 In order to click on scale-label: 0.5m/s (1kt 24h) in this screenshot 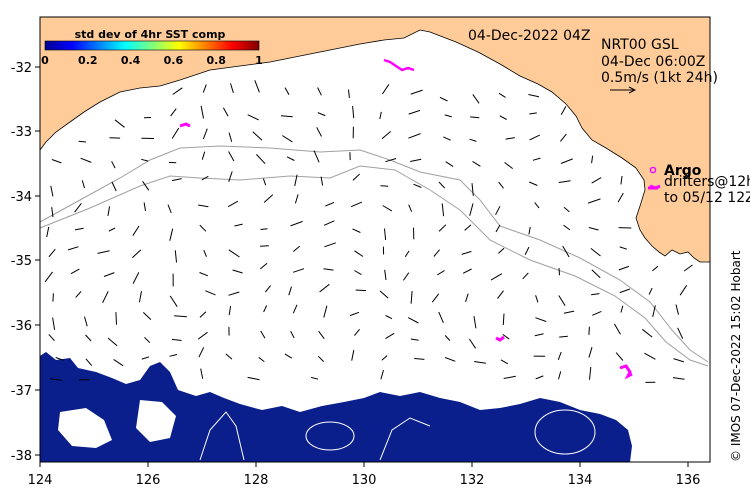, I will do `click(659, 78)`.